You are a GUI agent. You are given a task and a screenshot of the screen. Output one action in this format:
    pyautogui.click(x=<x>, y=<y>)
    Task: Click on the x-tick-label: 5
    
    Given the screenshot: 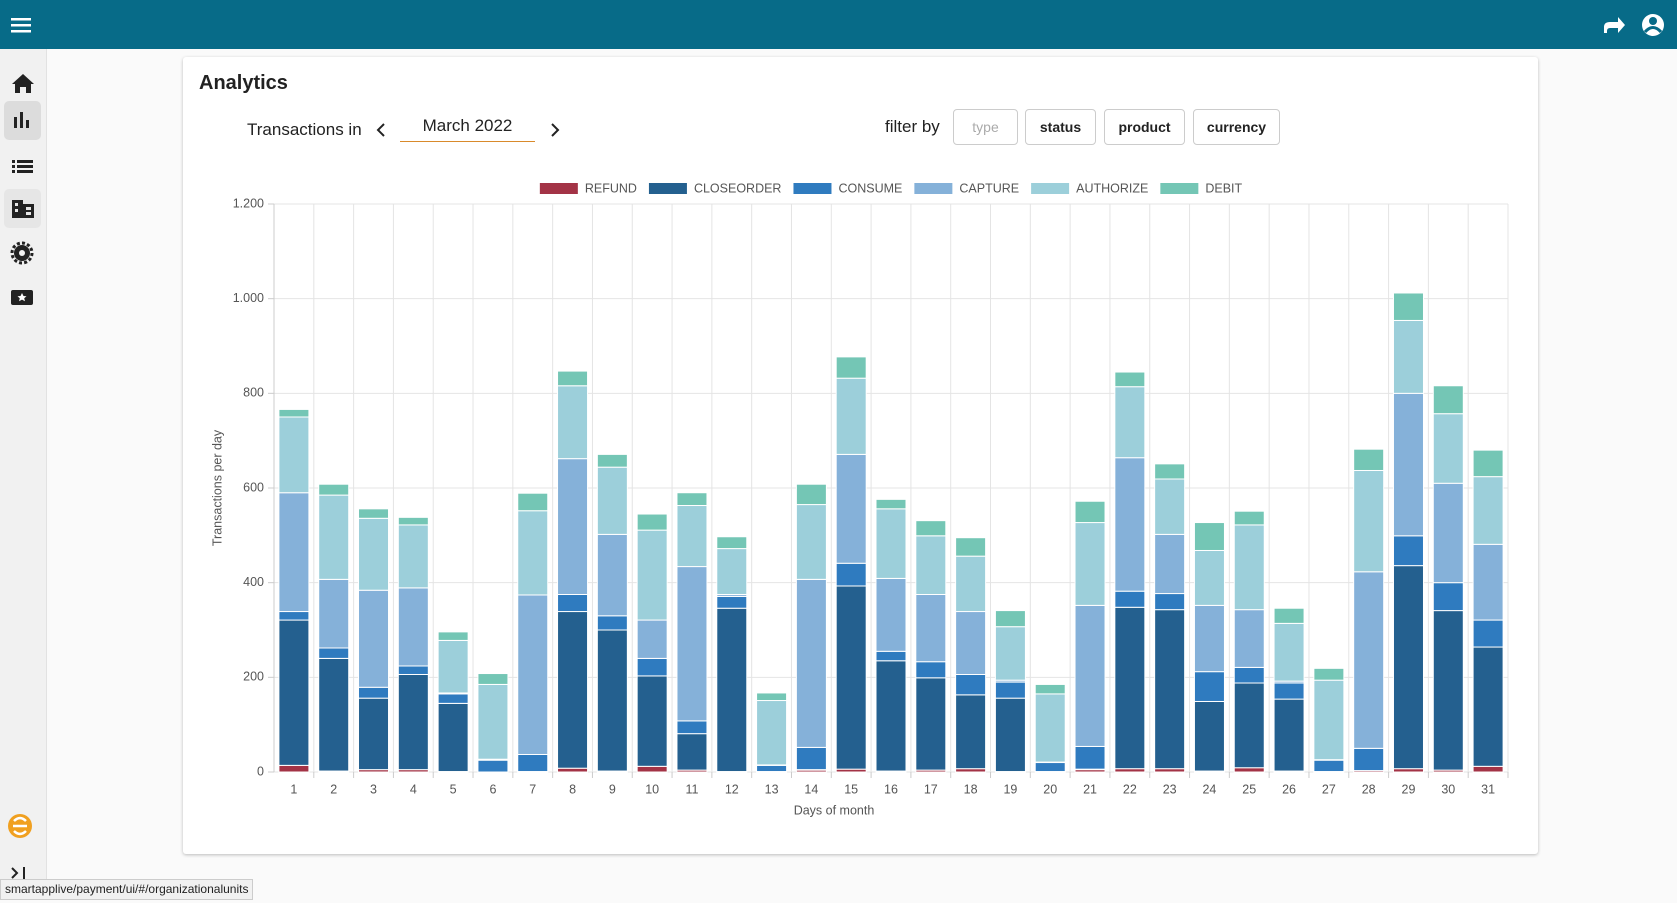 What is the action you would take?
    pyautogui.click(x=453, y=789)
    